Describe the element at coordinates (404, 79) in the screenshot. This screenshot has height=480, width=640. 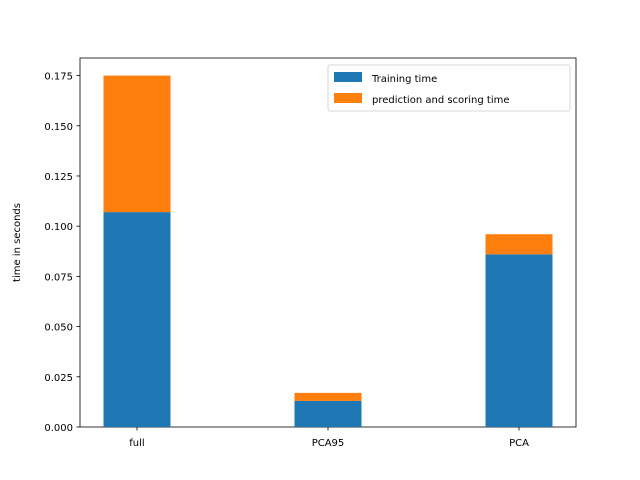
I see `legend-label: Training time` at that location.